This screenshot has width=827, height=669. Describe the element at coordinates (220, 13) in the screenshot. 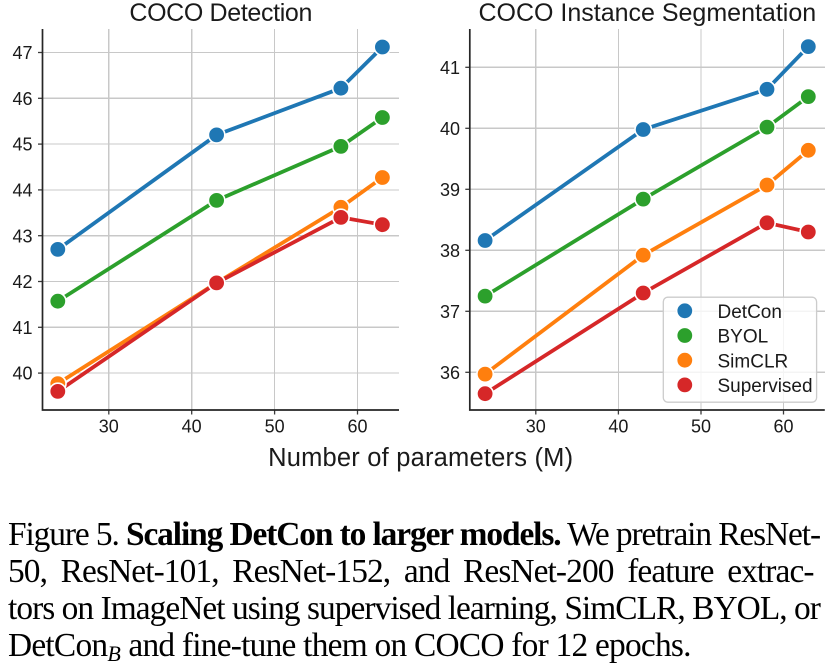

I see `svg-text: COCO Detection` at that location.